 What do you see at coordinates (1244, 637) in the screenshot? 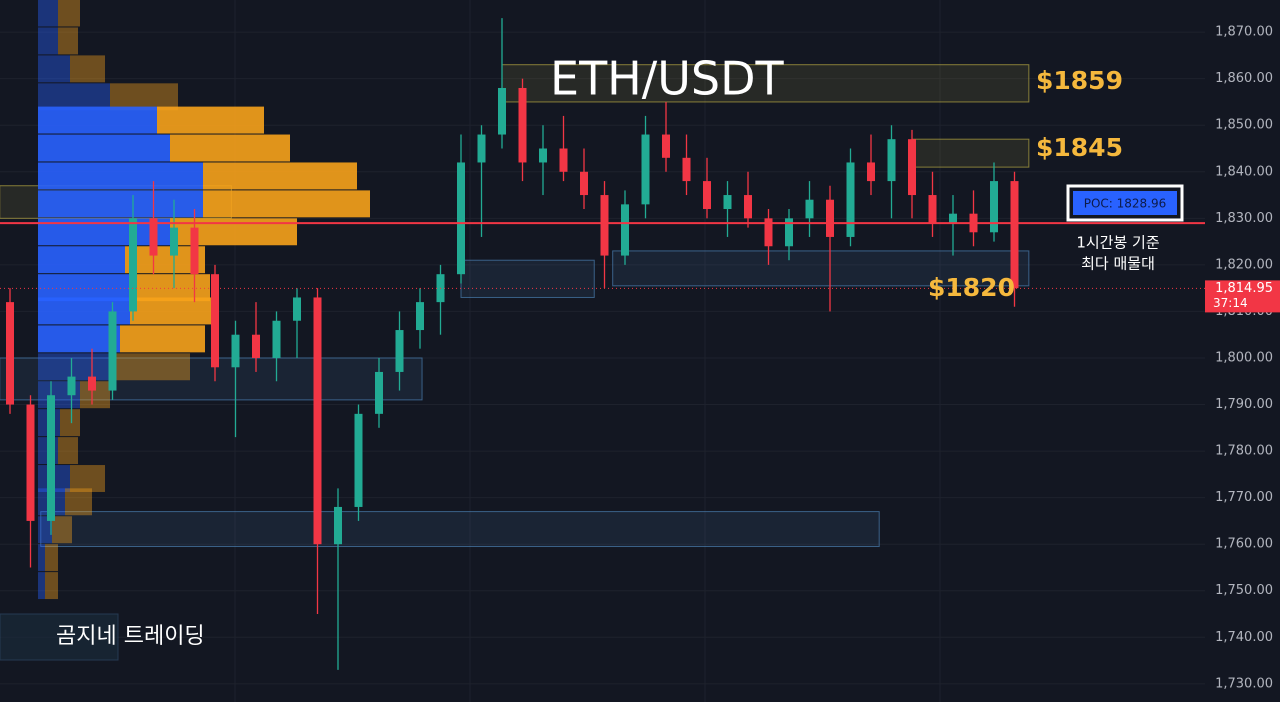
I see `y-tick-label: 1,740.00` at bounding box center [1244, 637].